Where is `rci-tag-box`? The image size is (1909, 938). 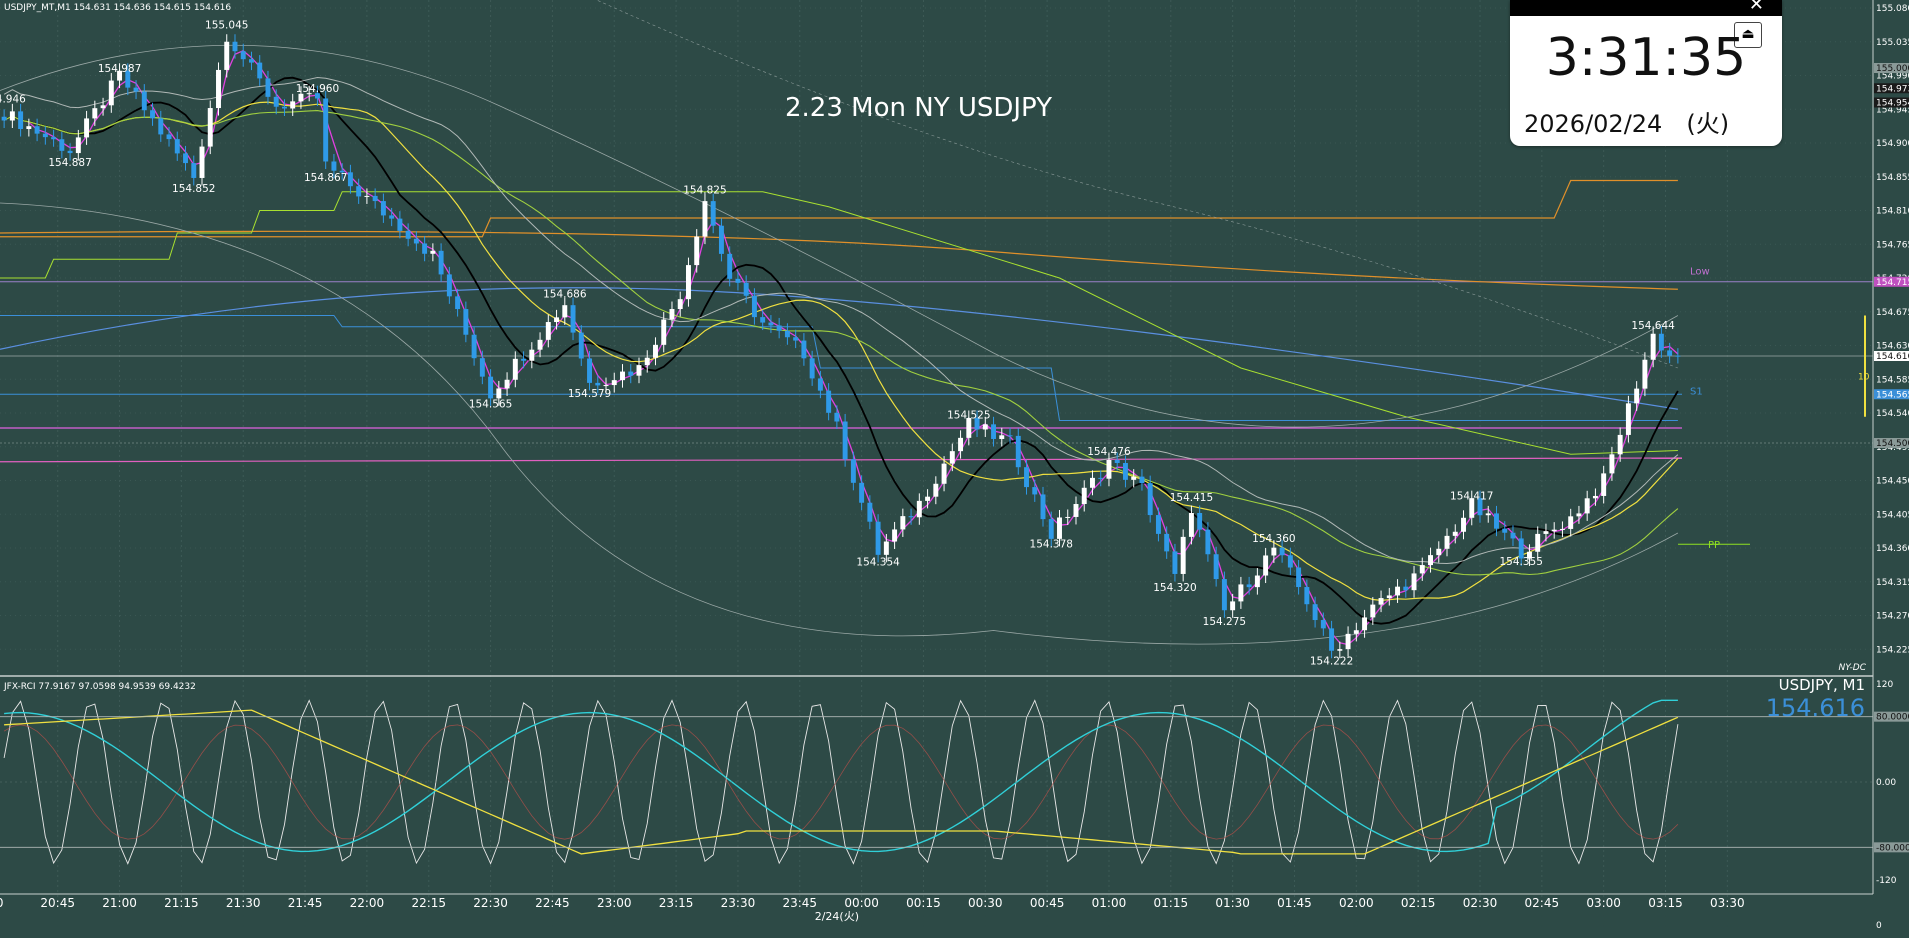
rci-tag-box is located at coordinates (1891, 847).